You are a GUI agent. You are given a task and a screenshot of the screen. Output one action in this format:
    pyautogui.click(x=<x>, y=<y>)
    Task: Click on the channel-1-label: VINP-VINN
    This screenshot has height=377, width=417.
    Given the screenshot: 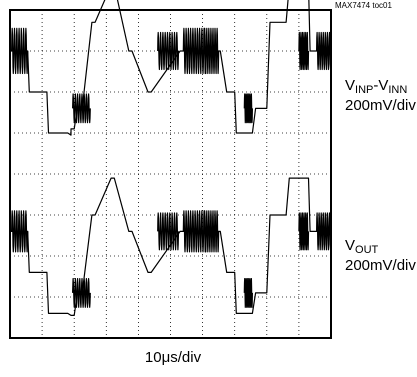 What is the action you would take?
    pyautogui.click(x=376, y=86)
    